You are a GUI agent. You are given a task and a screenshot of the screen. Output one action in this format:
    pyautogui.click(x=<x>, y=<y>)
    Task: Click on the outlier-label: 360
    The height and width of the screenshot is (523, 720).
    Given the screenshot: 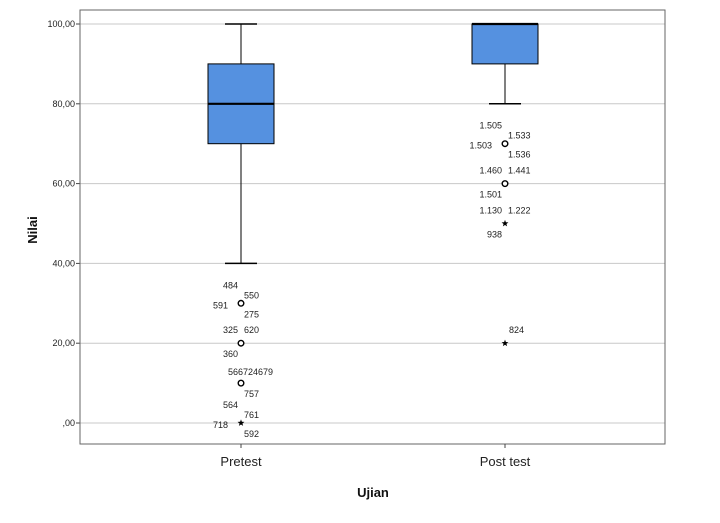 What is the action you would take?
    pyautogui.click(x=230, y=354)
    